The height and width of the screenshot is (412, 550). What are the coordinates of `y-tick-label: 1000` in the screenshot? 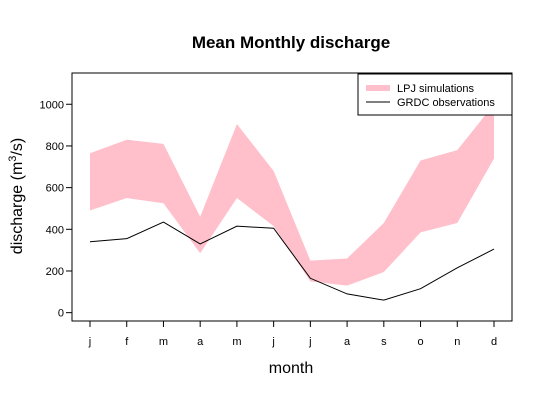 It's located at (52, 105).